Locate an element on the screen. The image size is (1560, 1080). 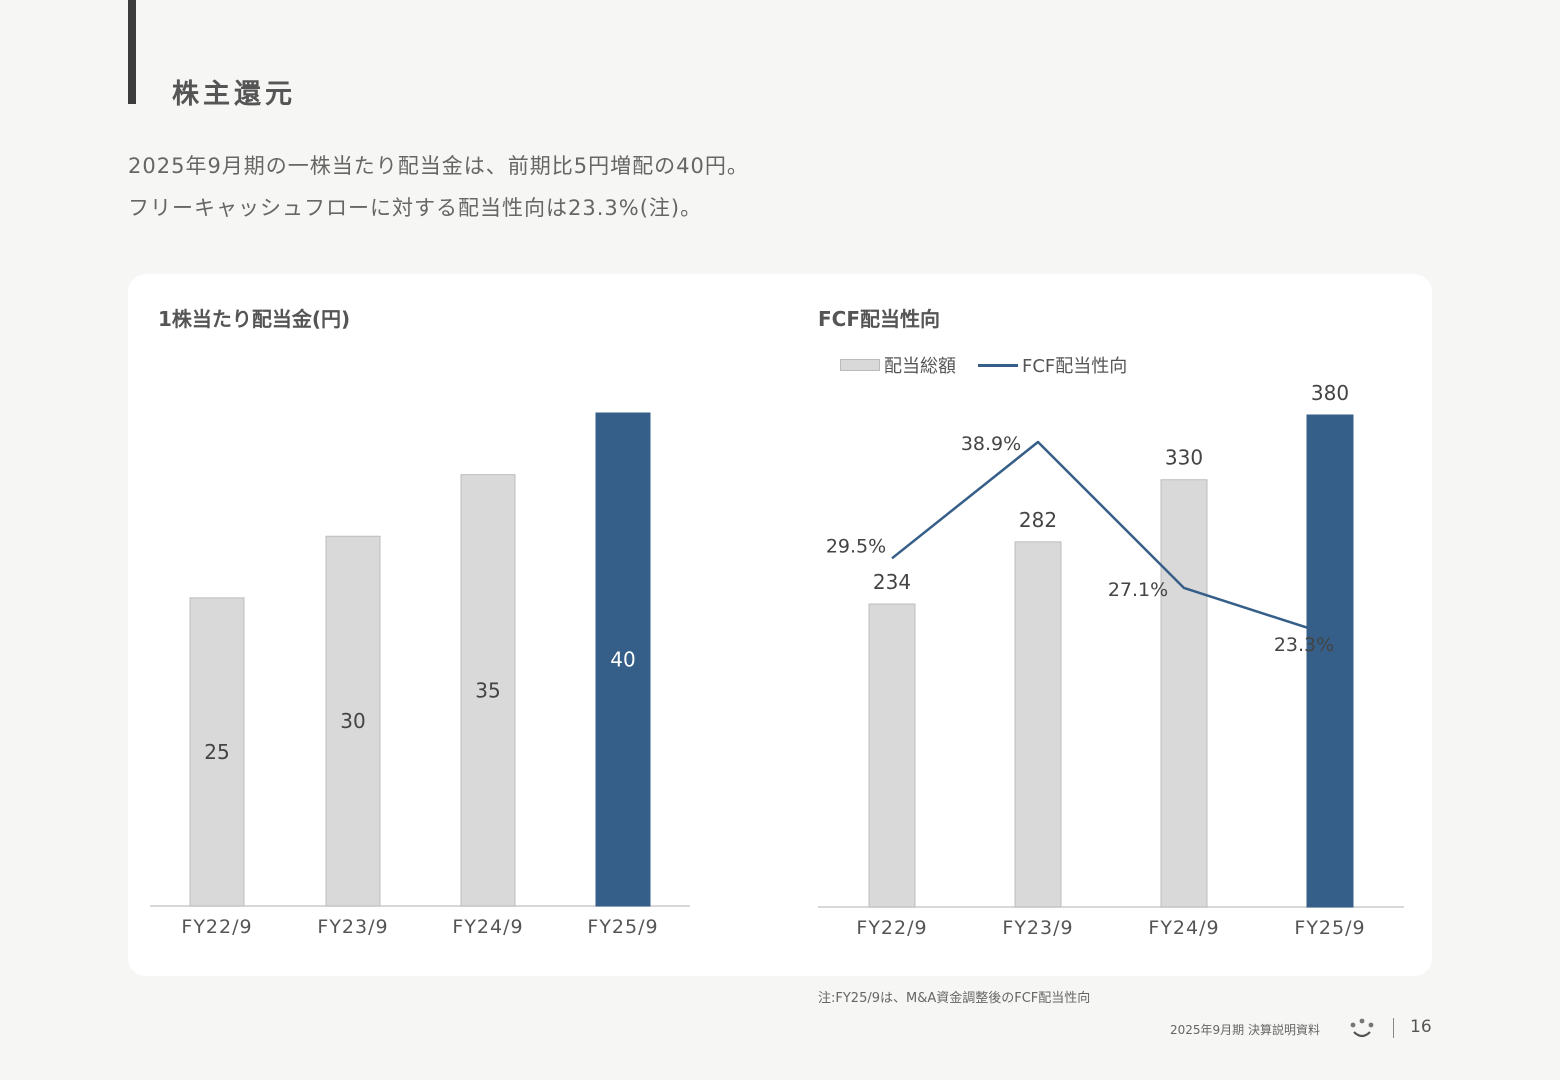
page-number: 16 is located at coordinates (1421, 1027).